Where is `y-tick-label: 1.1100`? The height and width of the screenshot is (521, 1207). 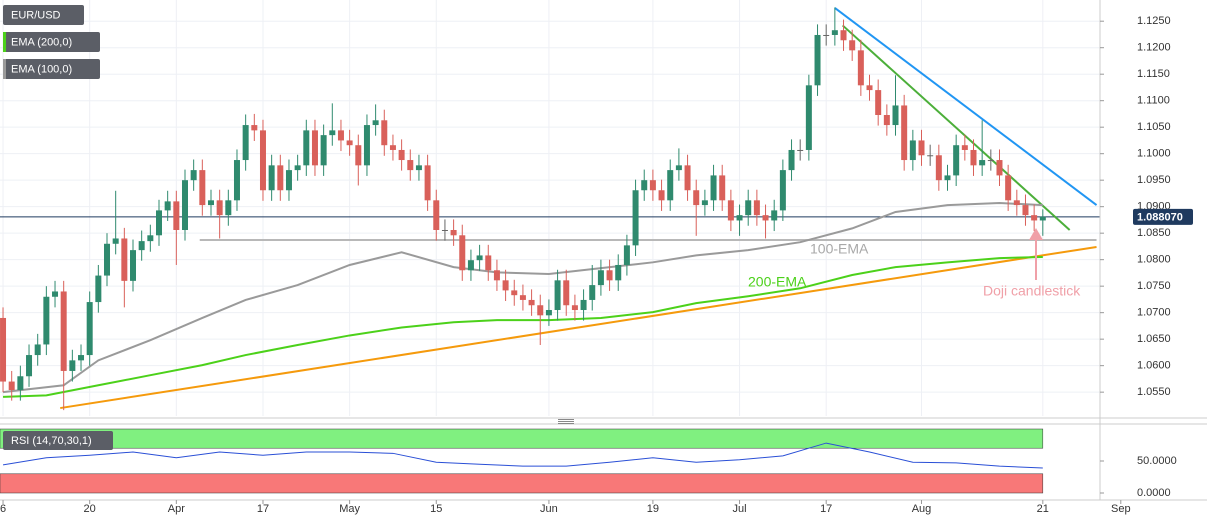 y-tick-label: 1.1100 is located at coordinates (1153, 101).